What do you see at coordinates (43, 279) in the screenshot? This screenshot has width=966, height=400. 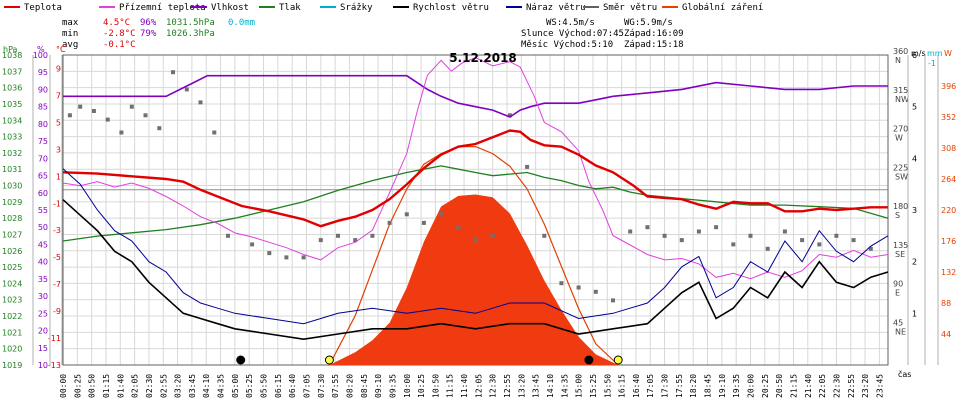 I see `pct-tick: 35` at bounding box center [43, 279].